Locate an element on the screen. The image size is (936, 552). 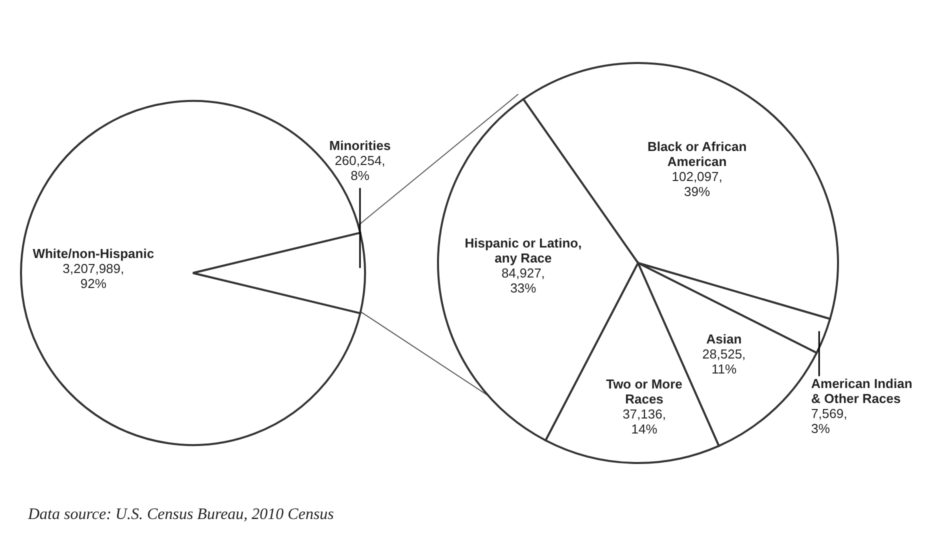
data-label: 7,569, 3% is located at coordinates (829, 421).